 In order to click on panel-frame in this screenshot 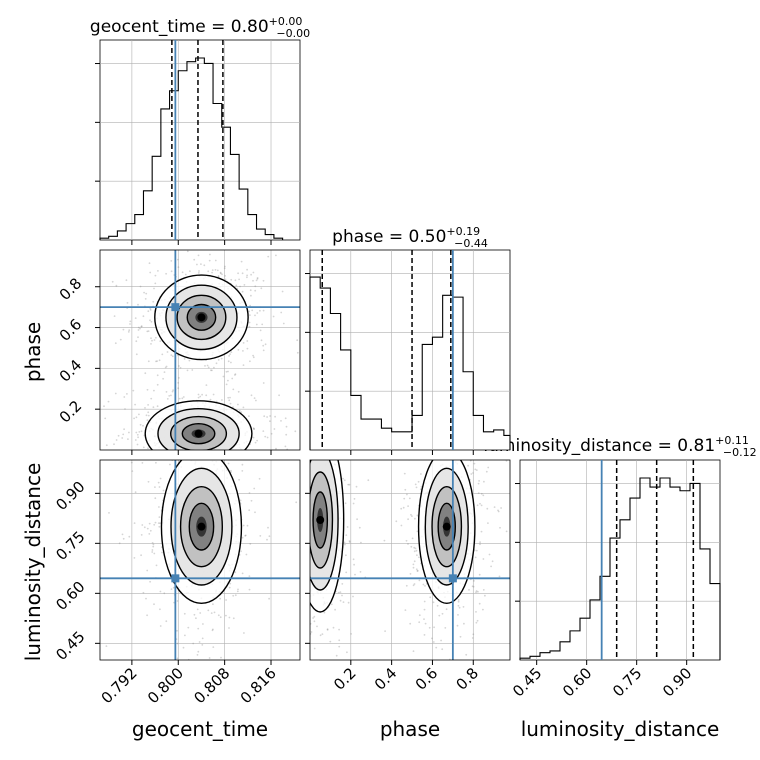, I will do `click(200, 560)`.